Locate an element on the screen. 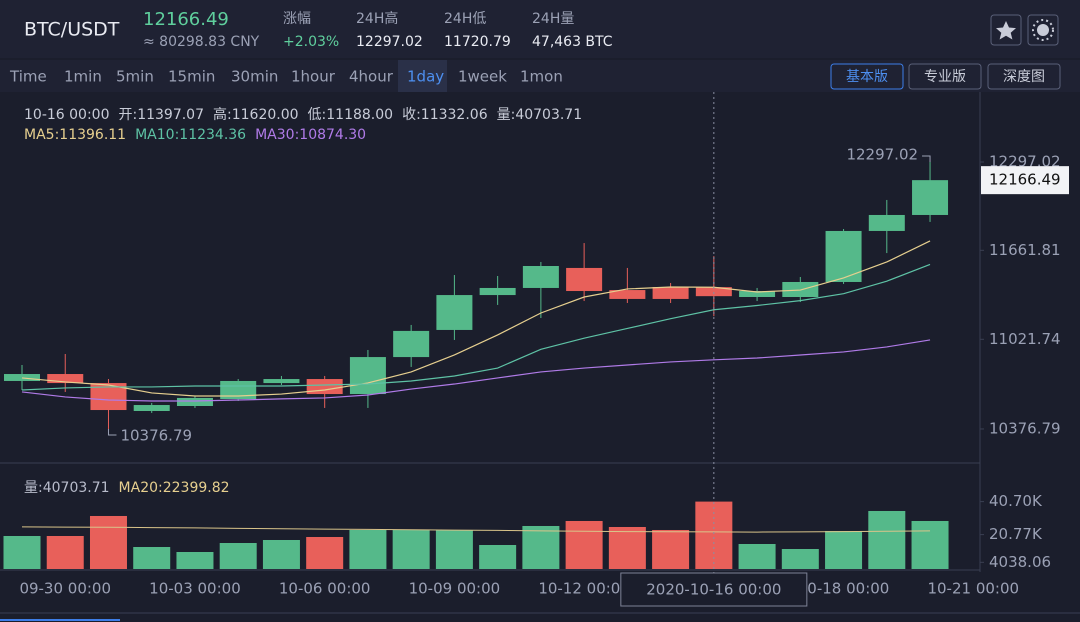 The width and height of the screenshot is (1080, 622). theme-button is located at coordinates (1043, 30).